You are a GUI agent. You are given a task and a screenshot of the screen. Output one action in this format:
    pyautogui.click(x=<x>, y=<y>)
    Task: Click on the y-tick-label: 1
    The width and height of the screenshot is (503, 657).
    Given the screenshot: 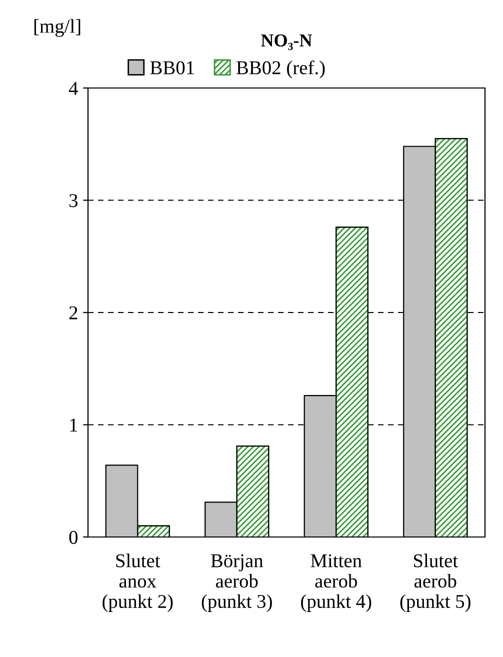 What is the action you would take?
    pyautogui.click(x=74, y=425)
    